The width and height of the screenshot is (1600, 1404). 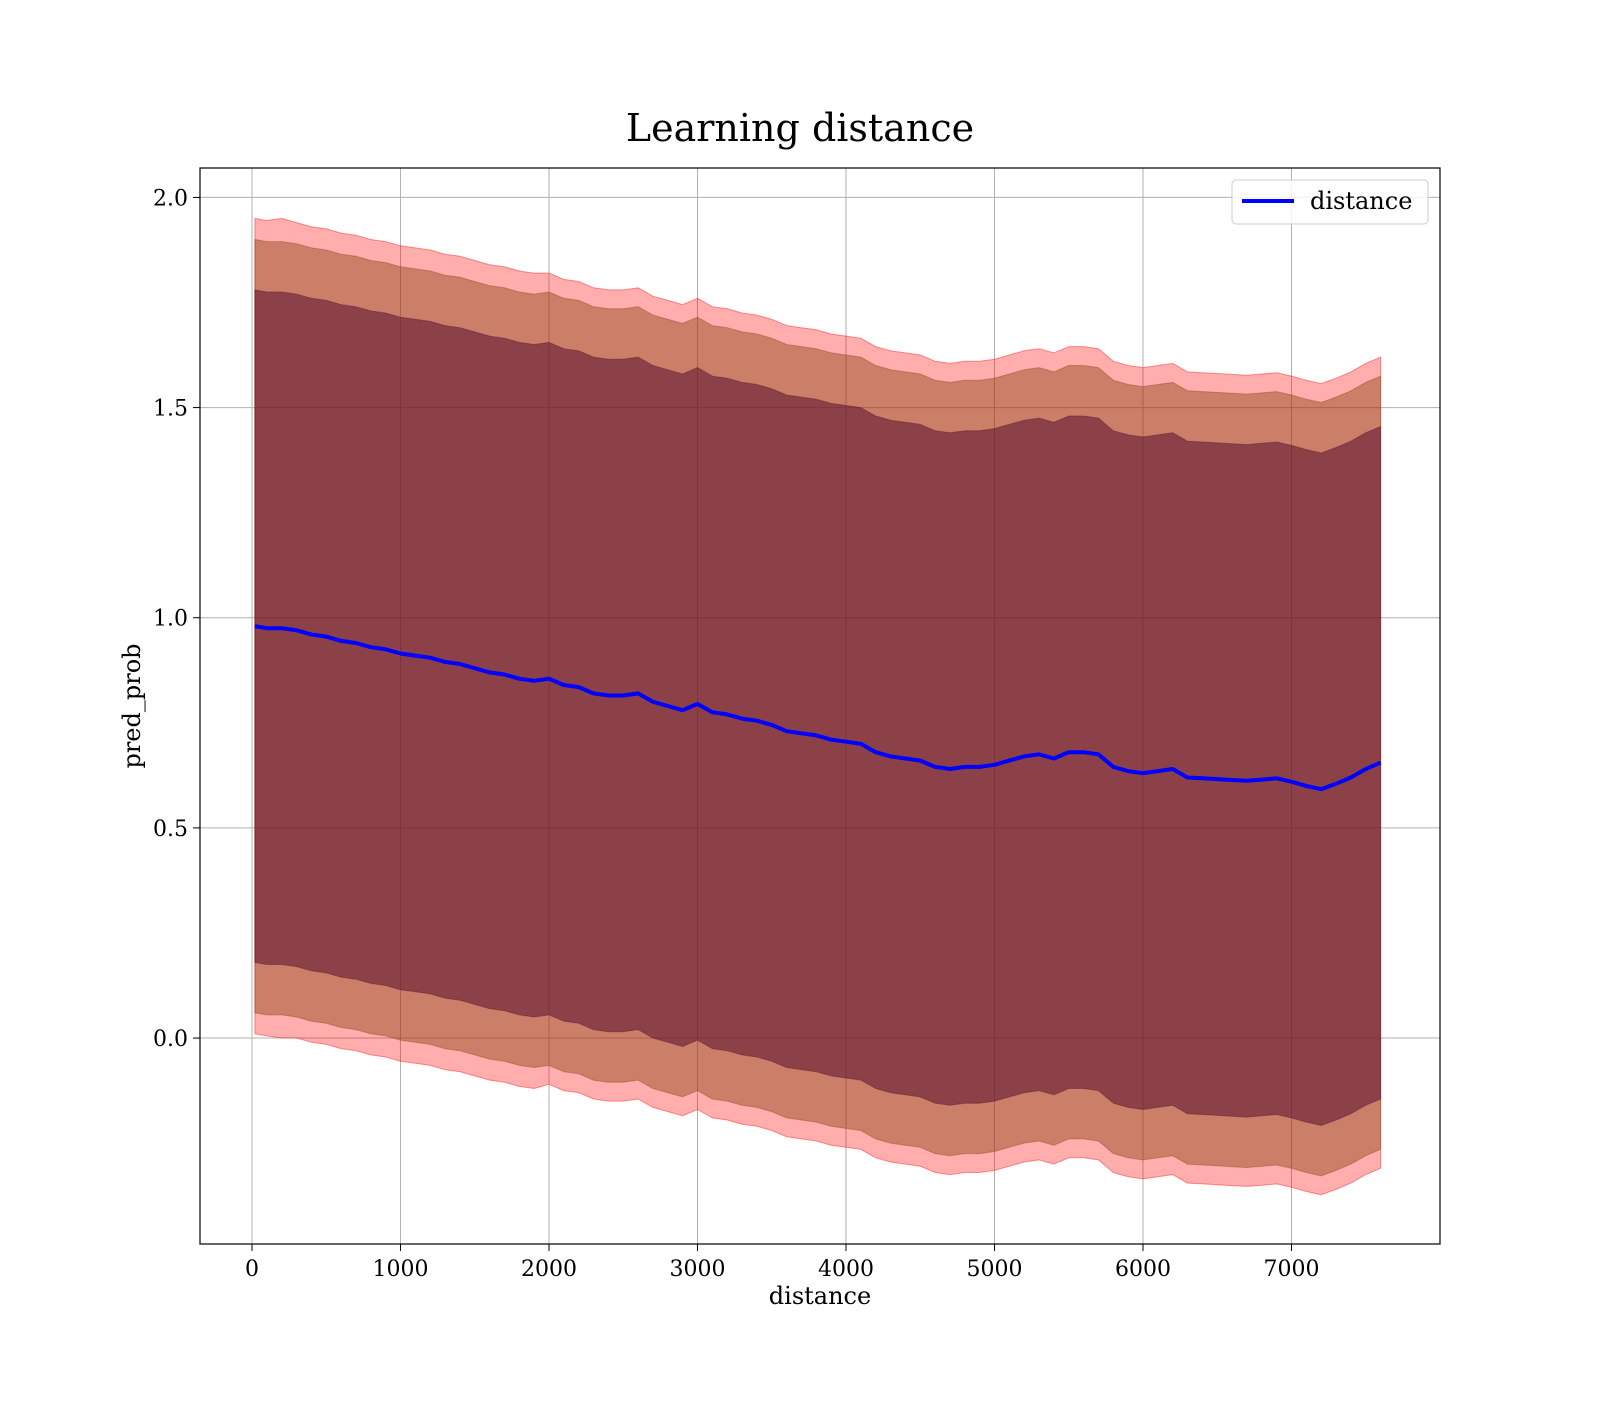 I want to click on legend: distance, so click(x=1330, y=202).